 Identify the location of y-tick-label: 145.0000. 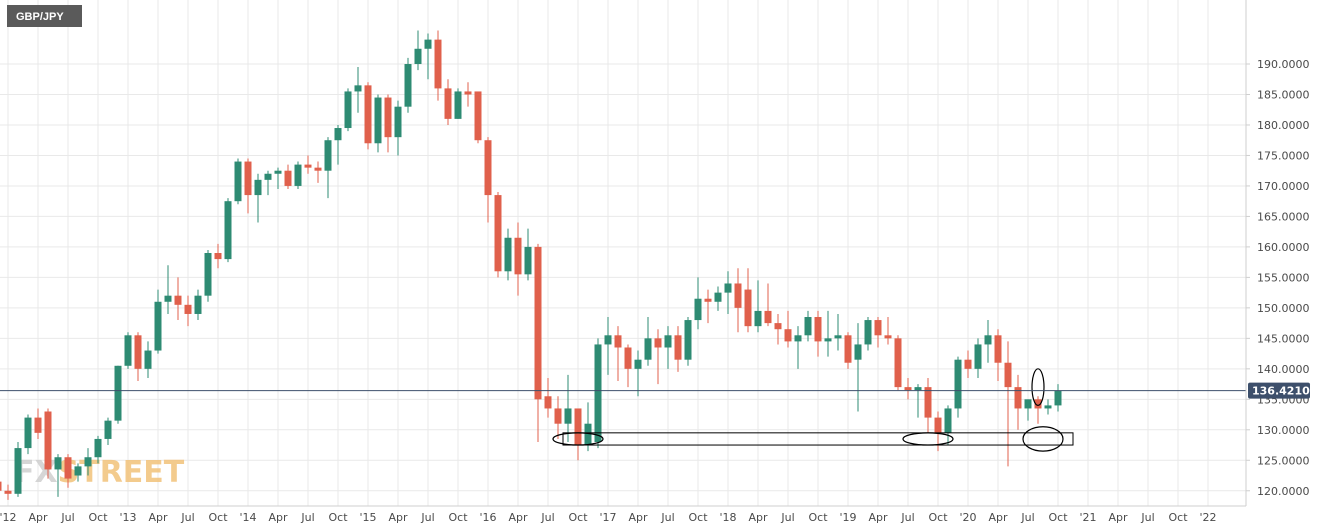
(1283, 338).